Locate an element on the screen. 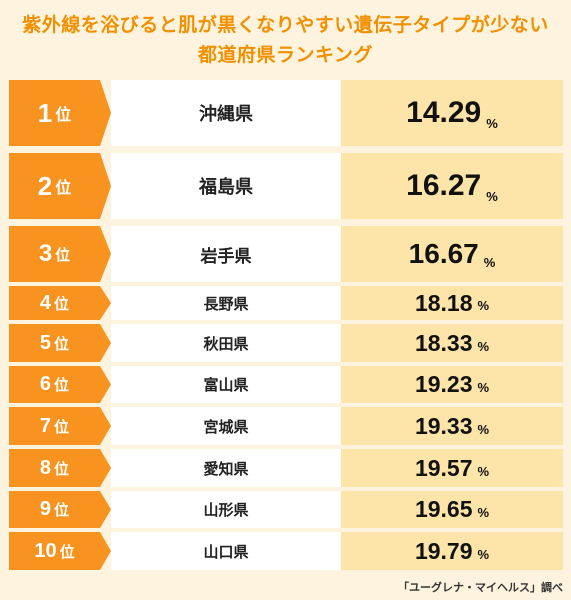 The height and width of the screenshot is (600, 571). source-note: 「ユーグレナ・マイヘルス」調べ is located at coordinates (480, 587).